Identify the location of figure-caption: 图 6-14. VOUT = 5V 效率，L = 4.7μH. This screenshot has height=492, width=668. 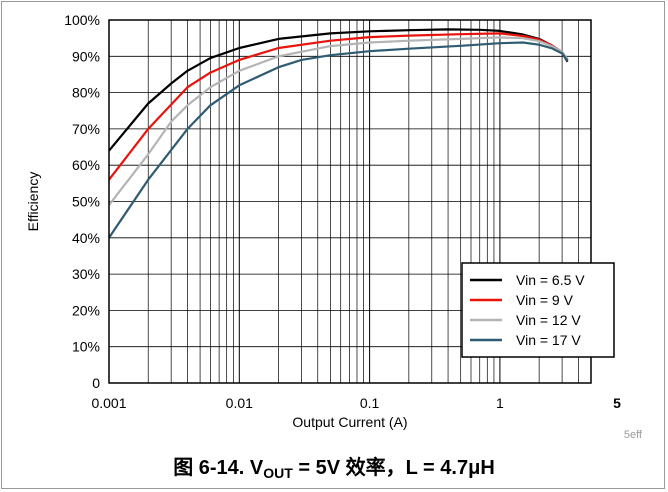
(334, 466).